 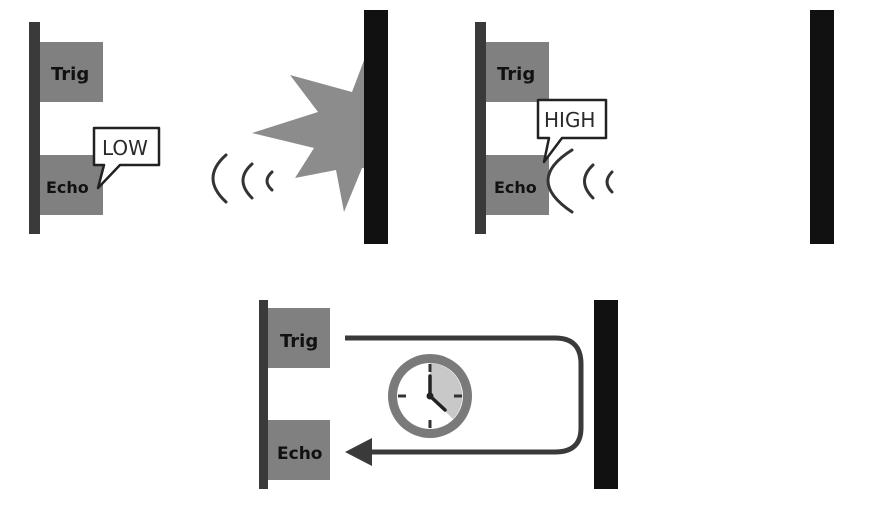 I want to click on round-trip-path, so click(x=464, y=395).